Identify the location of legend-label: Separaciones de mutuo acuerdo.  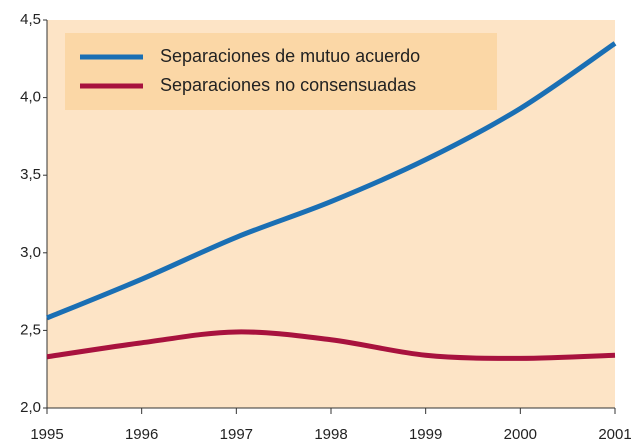
(290, 56).